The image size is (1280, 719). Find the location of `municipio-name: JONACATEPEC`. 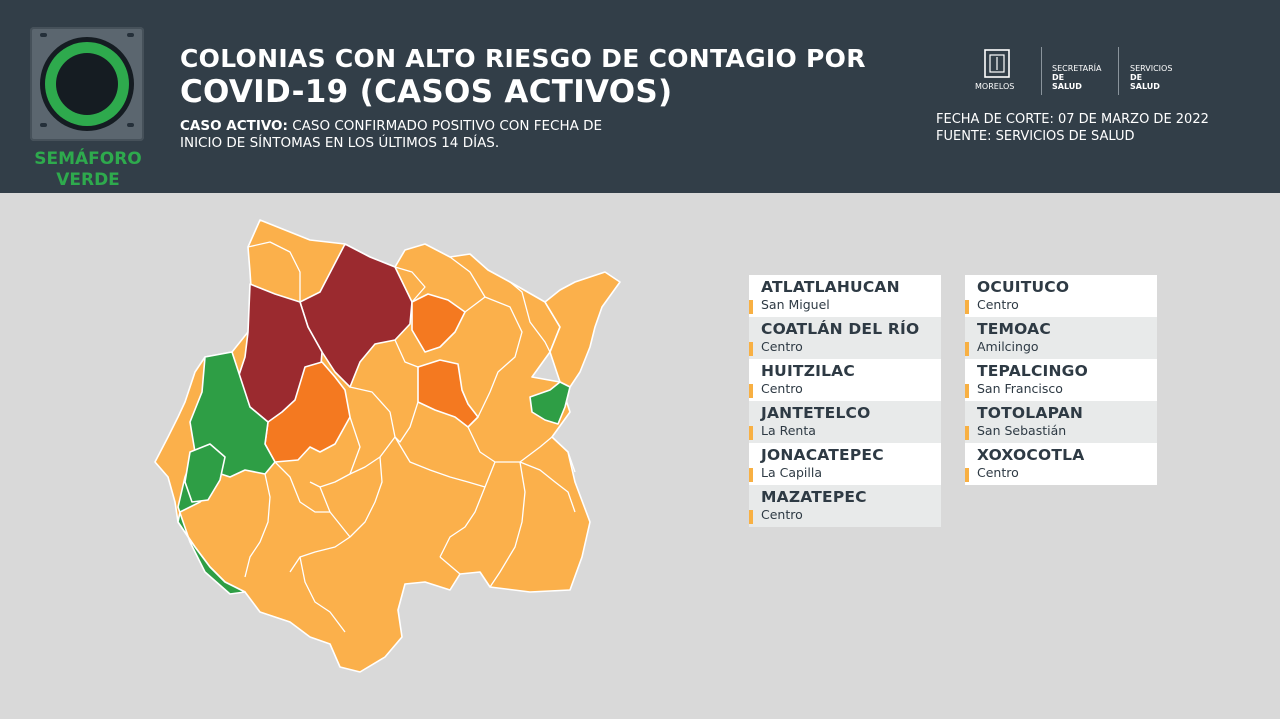

municipio-name: JONACATEPEC is located at coordinates (822, 455).